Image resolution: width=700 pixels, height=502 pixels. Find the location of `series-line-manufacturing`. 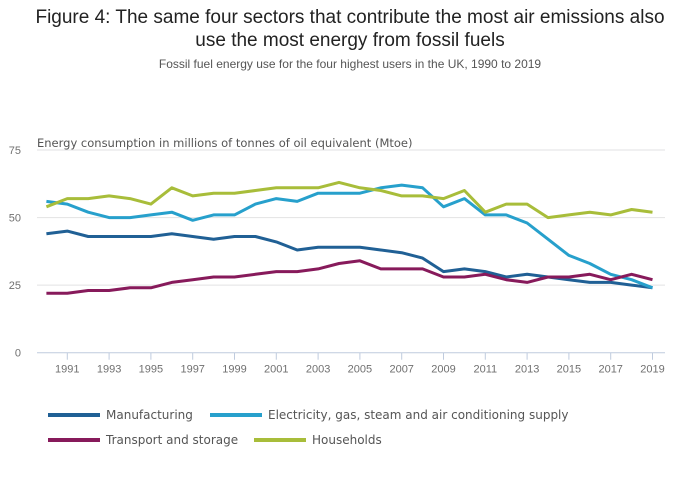

series-line-manufacturing is located at coordinates (349, 259).